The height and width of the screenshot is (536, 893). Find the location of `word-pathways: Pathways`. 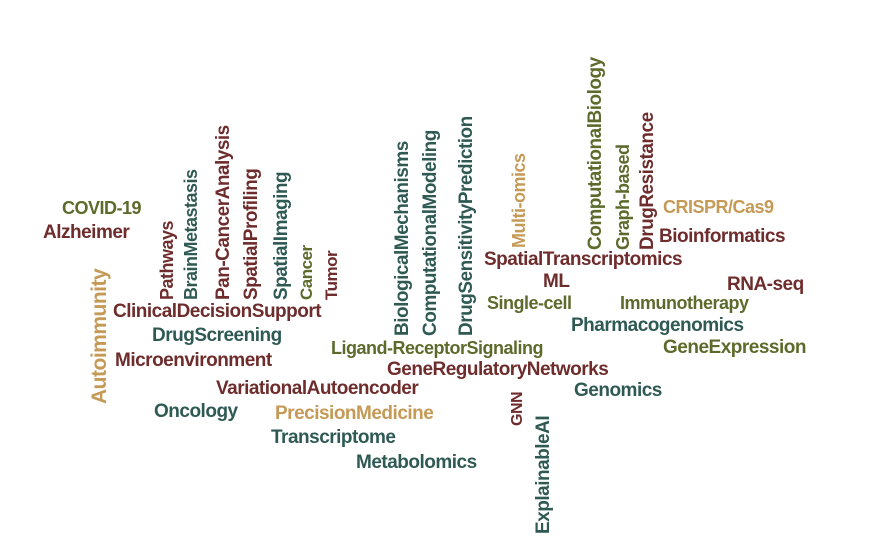

word-pathways: Pathways is located at coordinates (167, 260).